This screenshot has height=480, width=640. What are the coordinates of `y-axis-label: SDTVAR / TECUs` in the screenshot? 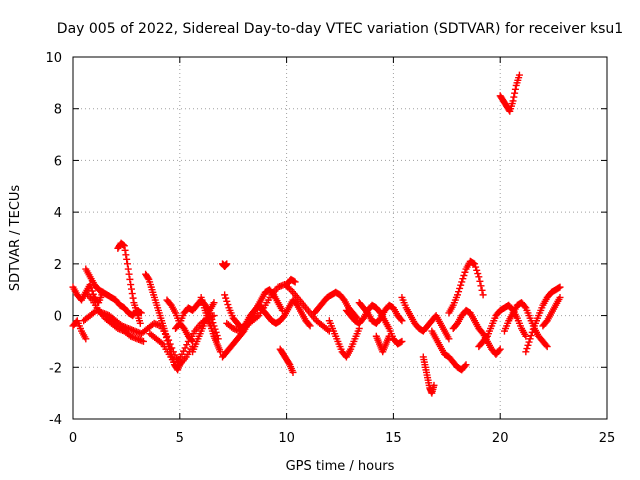 It's located at (15, 238).